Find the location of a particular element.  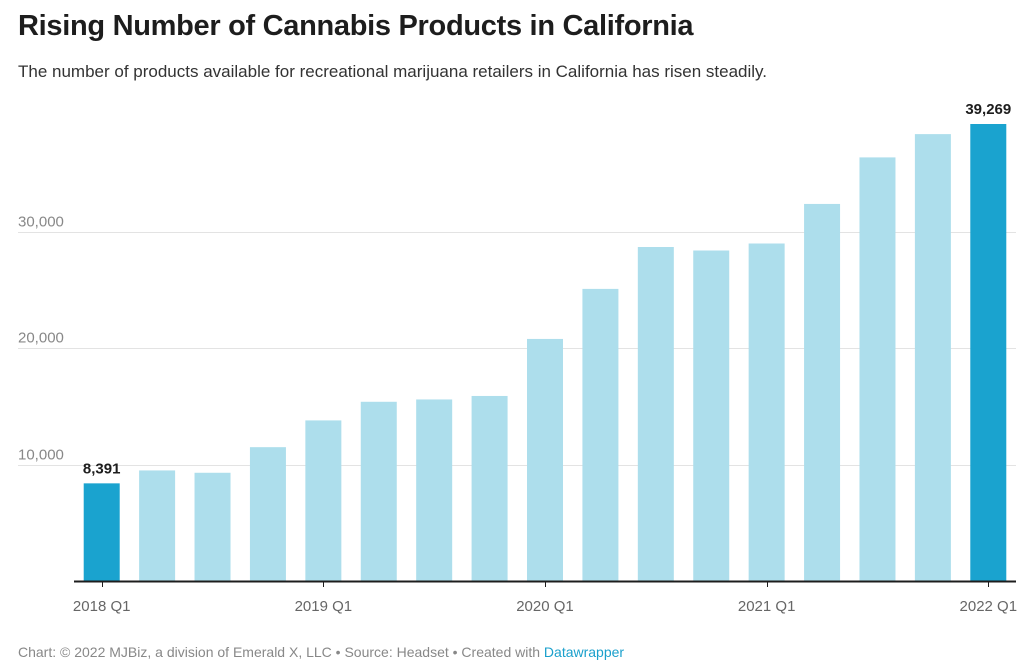

x-tick-label: 2022 Q1 is located at coordinates (989, 606).